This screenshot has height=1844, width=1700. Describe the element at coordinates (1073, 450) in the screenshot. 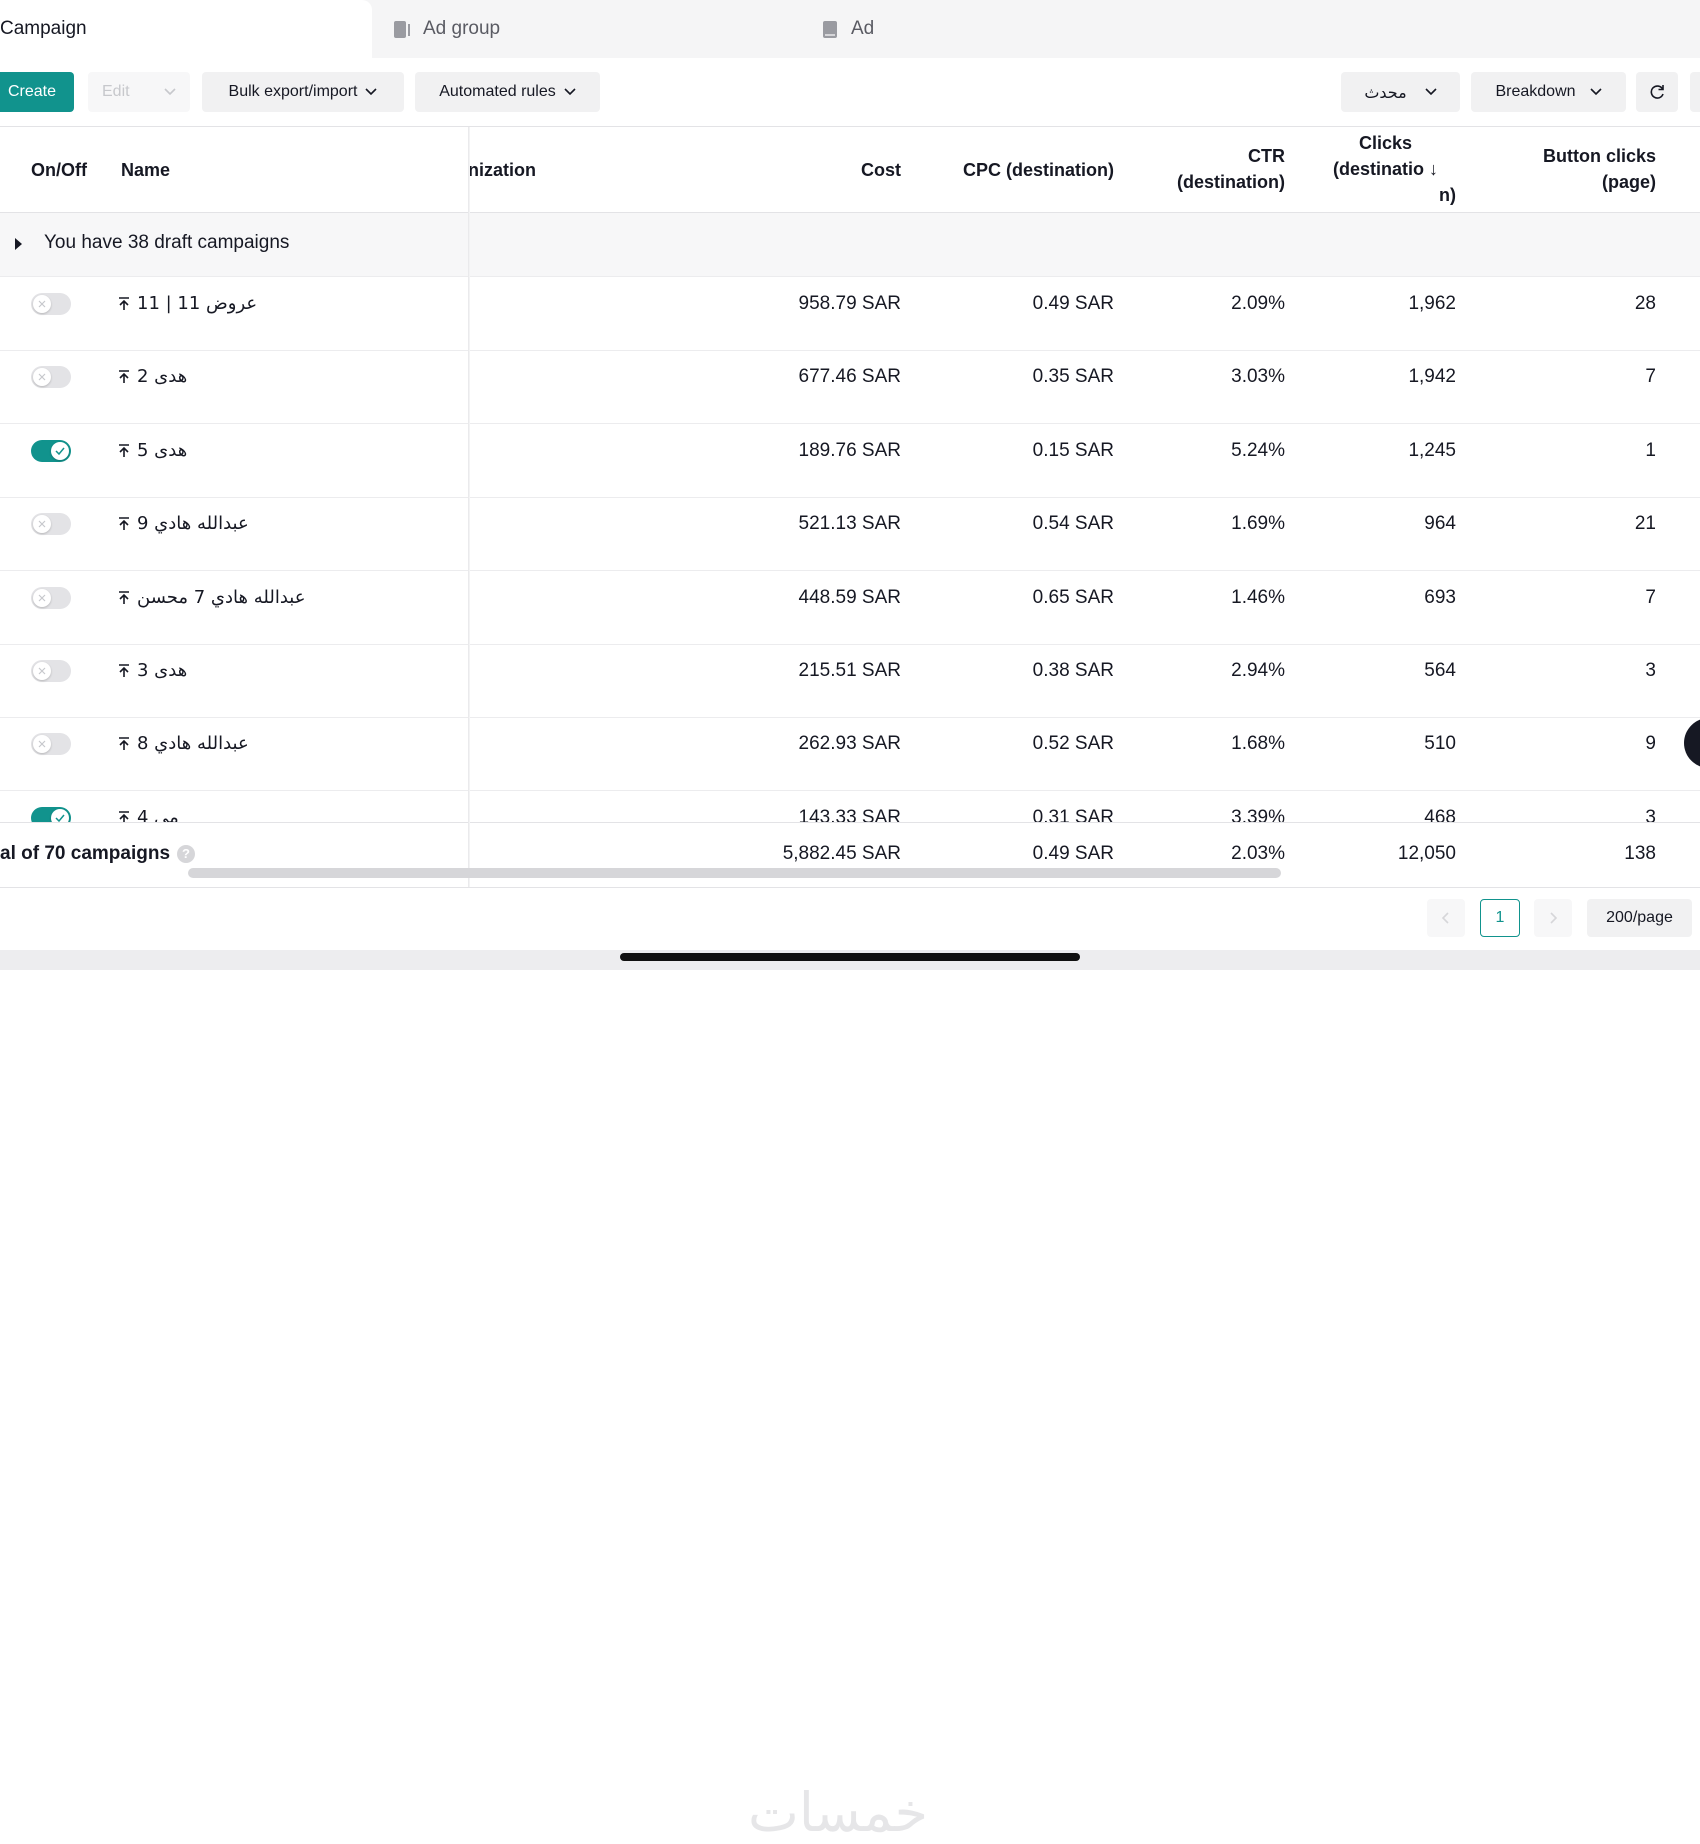

I see `cpc-cell: 0.15 SAR` at that location.